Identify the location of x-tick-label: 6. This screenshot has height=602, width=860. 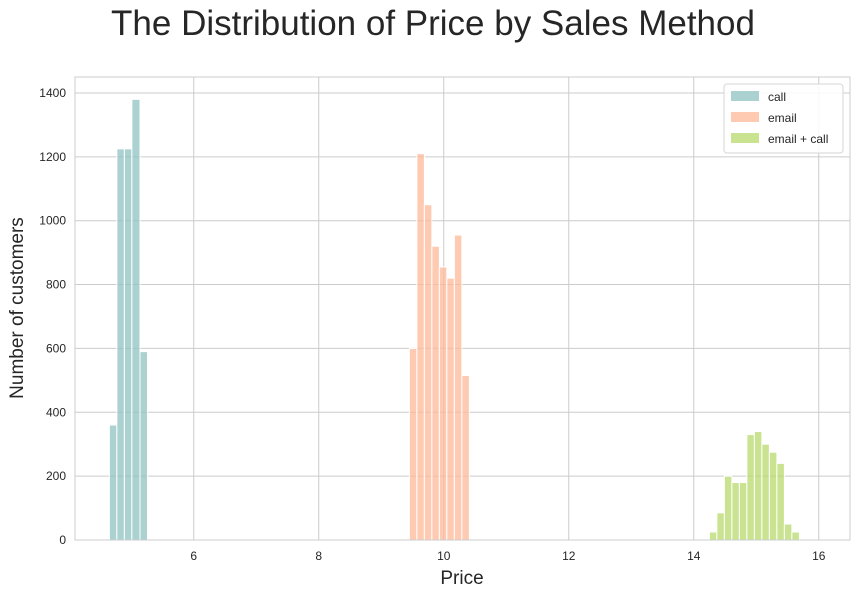
(193, 556).